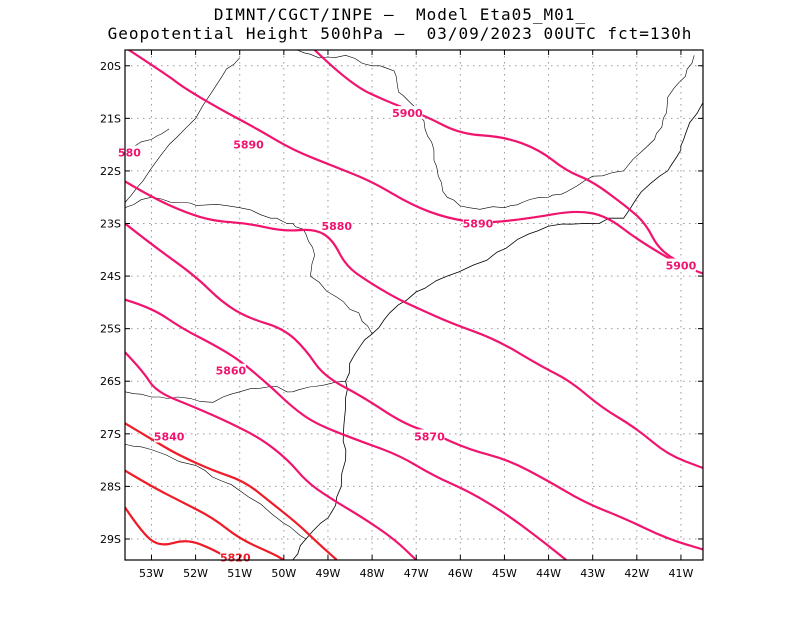  What do you see at coordinates (195, 573) in the screenshot?
I see `x-tick-label: 52W` at bounding box center [195, 573].